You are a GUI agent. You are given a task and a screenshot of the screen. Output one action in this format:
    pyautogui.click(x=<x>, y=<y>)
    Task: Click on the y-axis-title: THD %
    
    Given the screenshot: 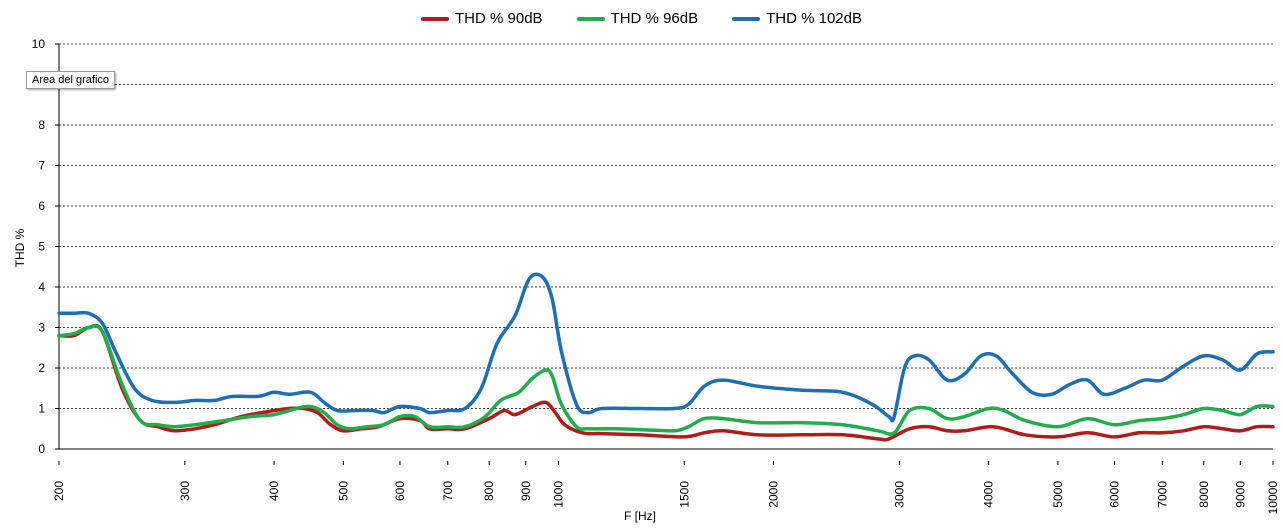 What is the action you would take?
    pyautogui.click(x=20, y=248)
    